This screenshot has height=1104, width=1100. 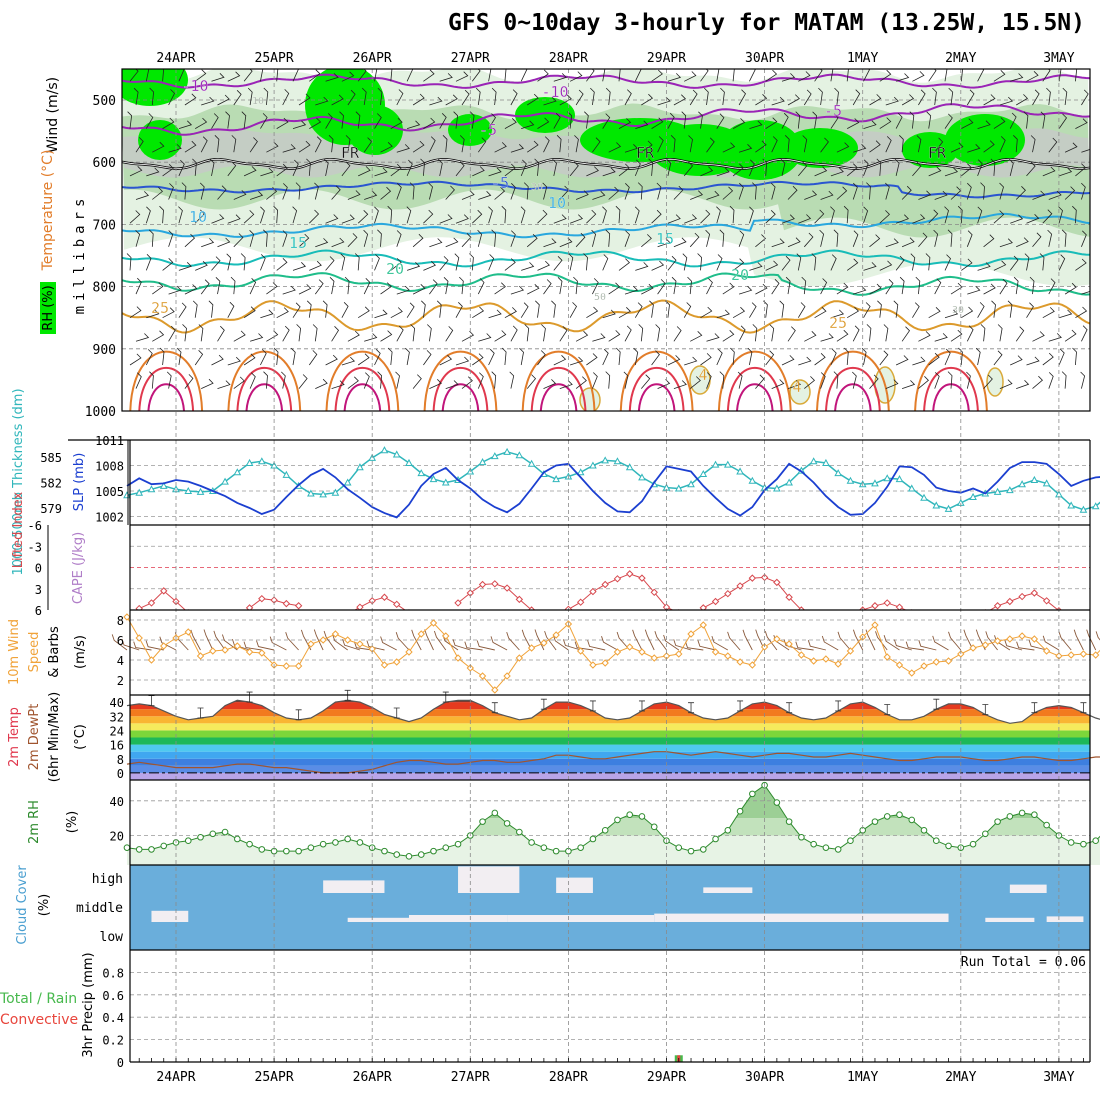 What do you see at coordinates (1028, 888) in the screenshot?
I see `cloud-bar-high` at bounding box center [1028, 888].